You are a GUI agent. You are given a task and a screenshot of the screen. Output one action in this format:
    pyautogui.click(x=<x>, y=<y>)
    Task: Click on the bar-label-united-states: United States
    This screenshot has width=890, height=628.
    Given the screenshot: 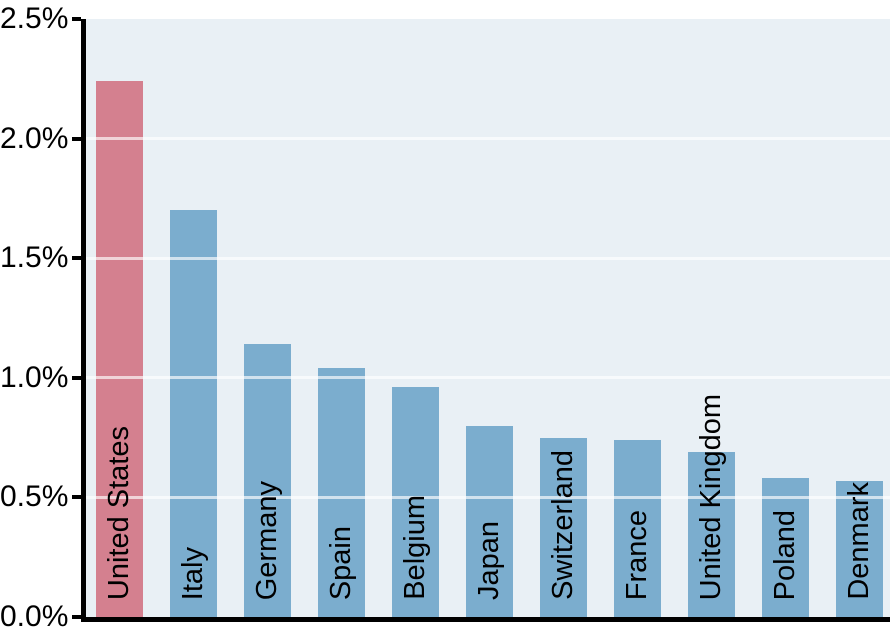 What is the action you would take?
    pyautogui.click(x=118, y=512)
    